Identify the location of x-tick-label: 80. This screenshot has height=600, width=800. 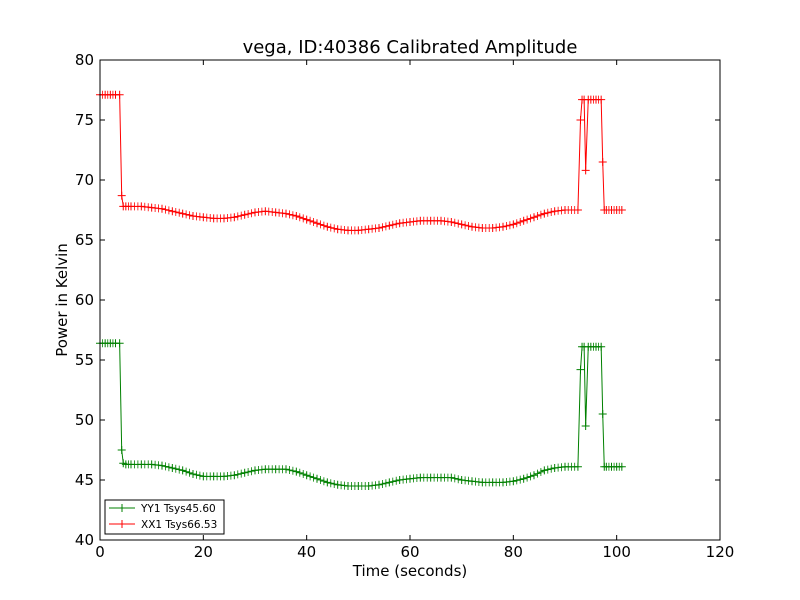
(513, 552).